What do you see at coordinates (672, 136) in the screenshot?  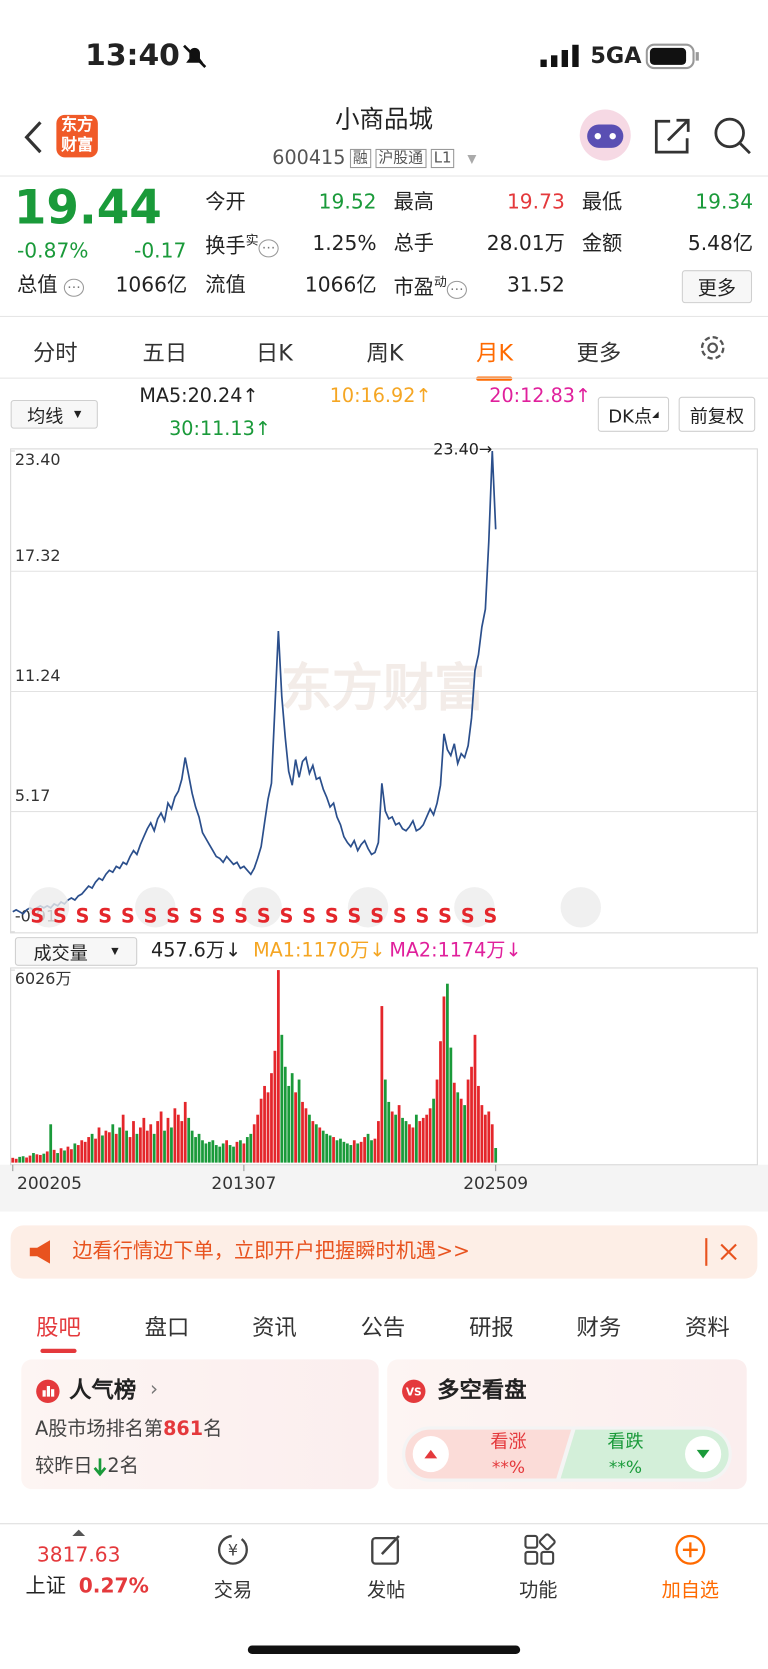 I see `share-button` at bounding box center [672, 136].